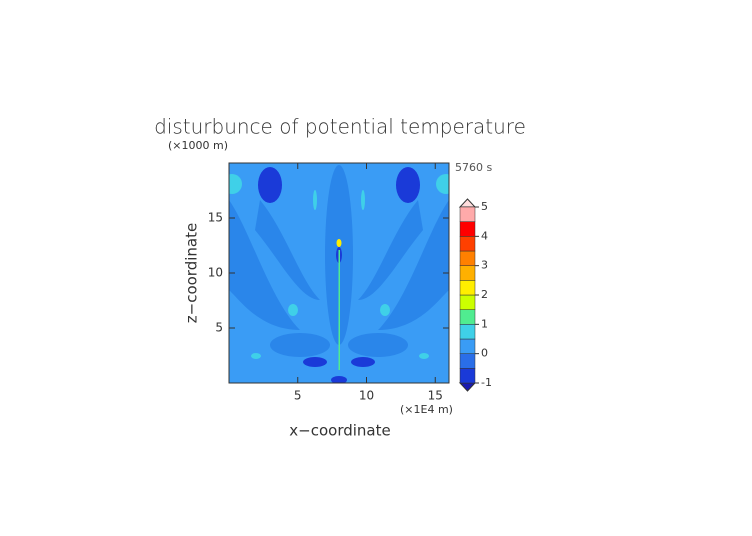  I want to click on y-unit: (×1000 m), so click(198, 145).